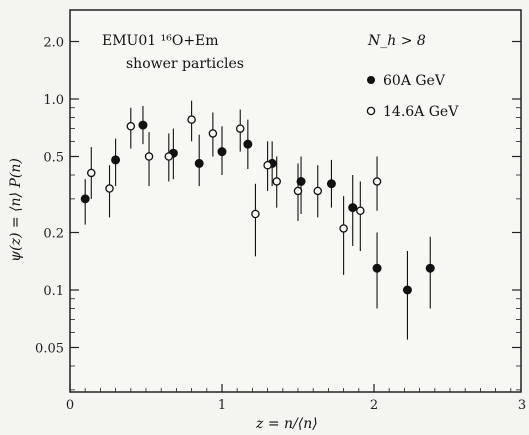 The image size is (529, 435). What do you see at coordinates (70, 405) in the screenshot?
I see `x-tick-label: 0` at bounding box center [70, 405].